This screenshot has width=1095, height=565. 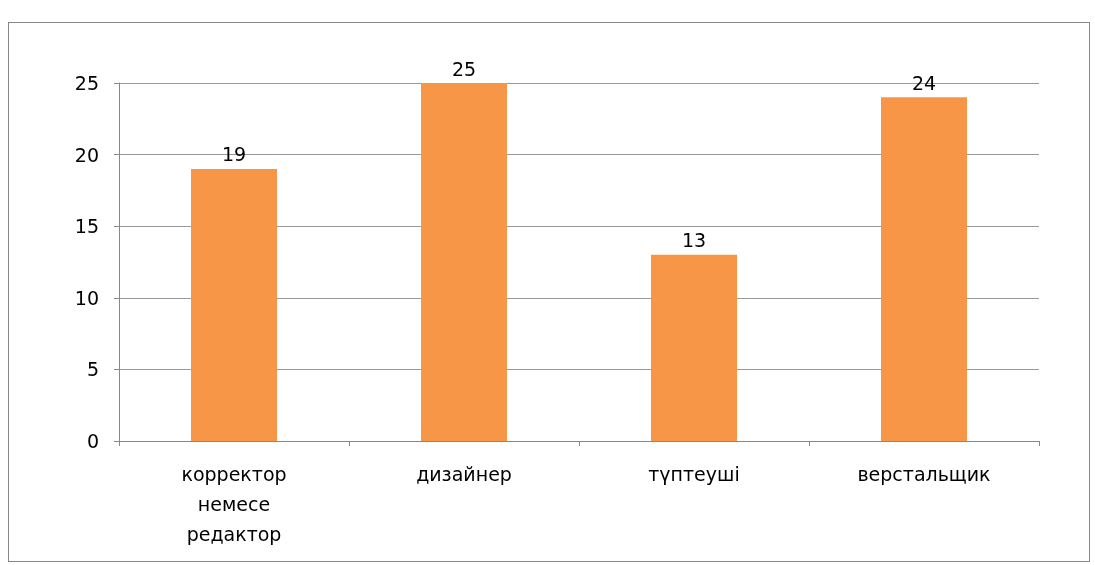 What do you see at coordinates (464, 68) in the screenshot?
I see `data-label: 25` at bounding box center [464, 68].